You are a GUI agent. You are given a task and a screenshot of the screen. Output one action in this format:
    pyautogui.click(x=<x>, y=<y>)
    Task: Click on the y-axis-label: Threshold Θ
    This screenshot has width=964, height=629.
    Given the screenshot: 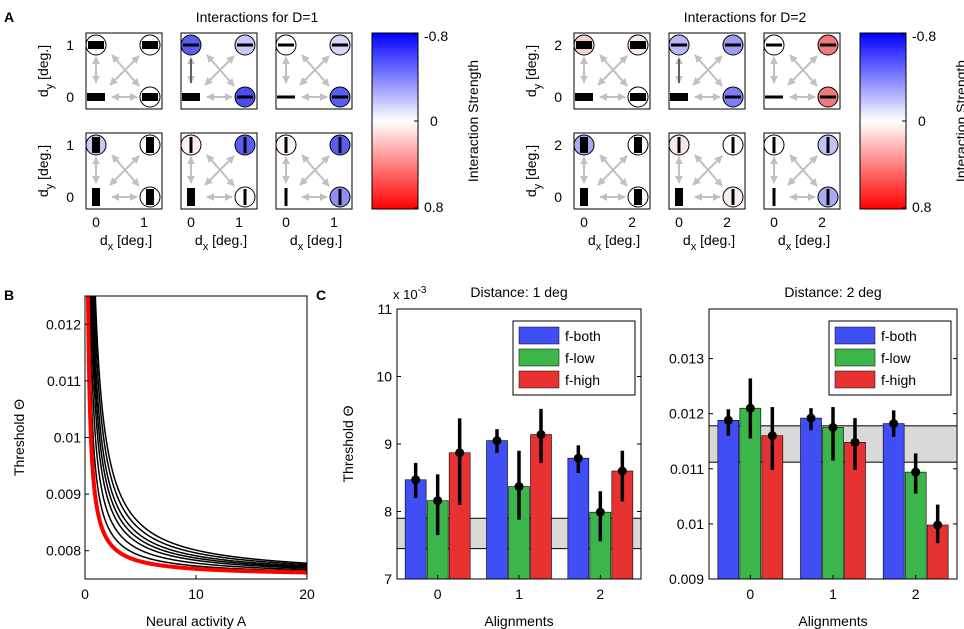 What is the action you would take?
    pyautogui.click(x=19, y=437)
    